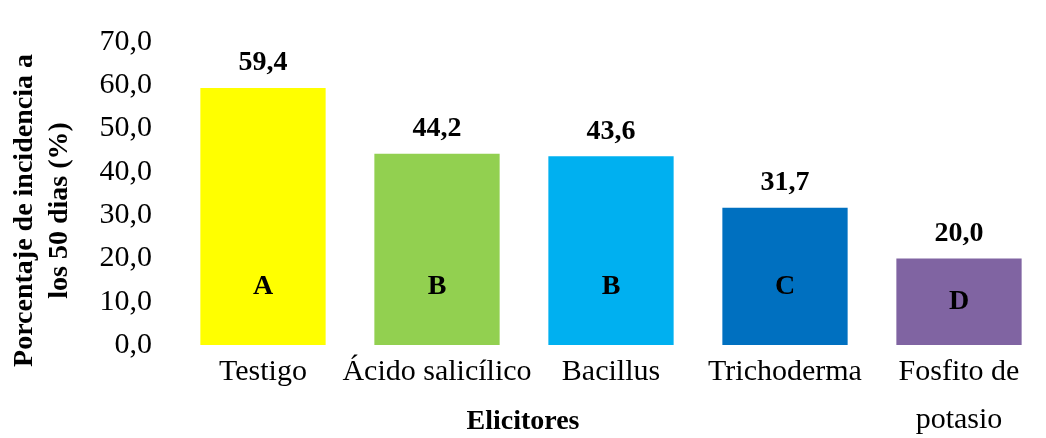 Image resolution: width=1046 pixels, height=438 pixels. I want to click on annotation: C, so click(785, 285).